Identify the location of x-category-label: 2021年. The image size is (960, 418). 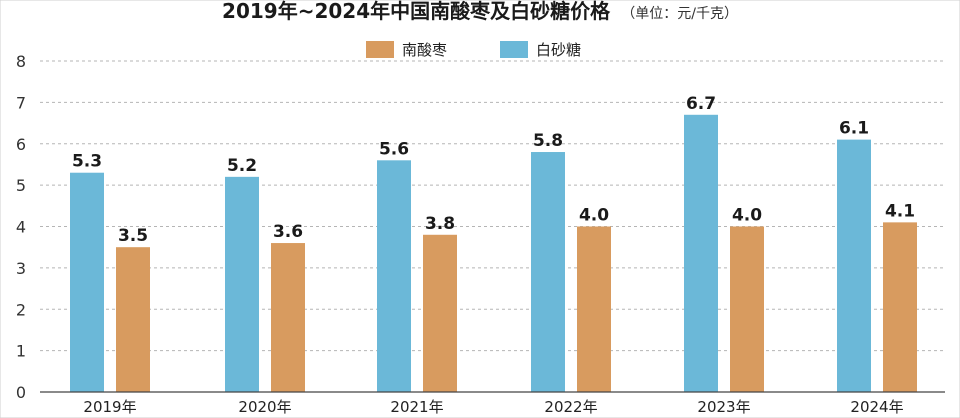
(416, 407).